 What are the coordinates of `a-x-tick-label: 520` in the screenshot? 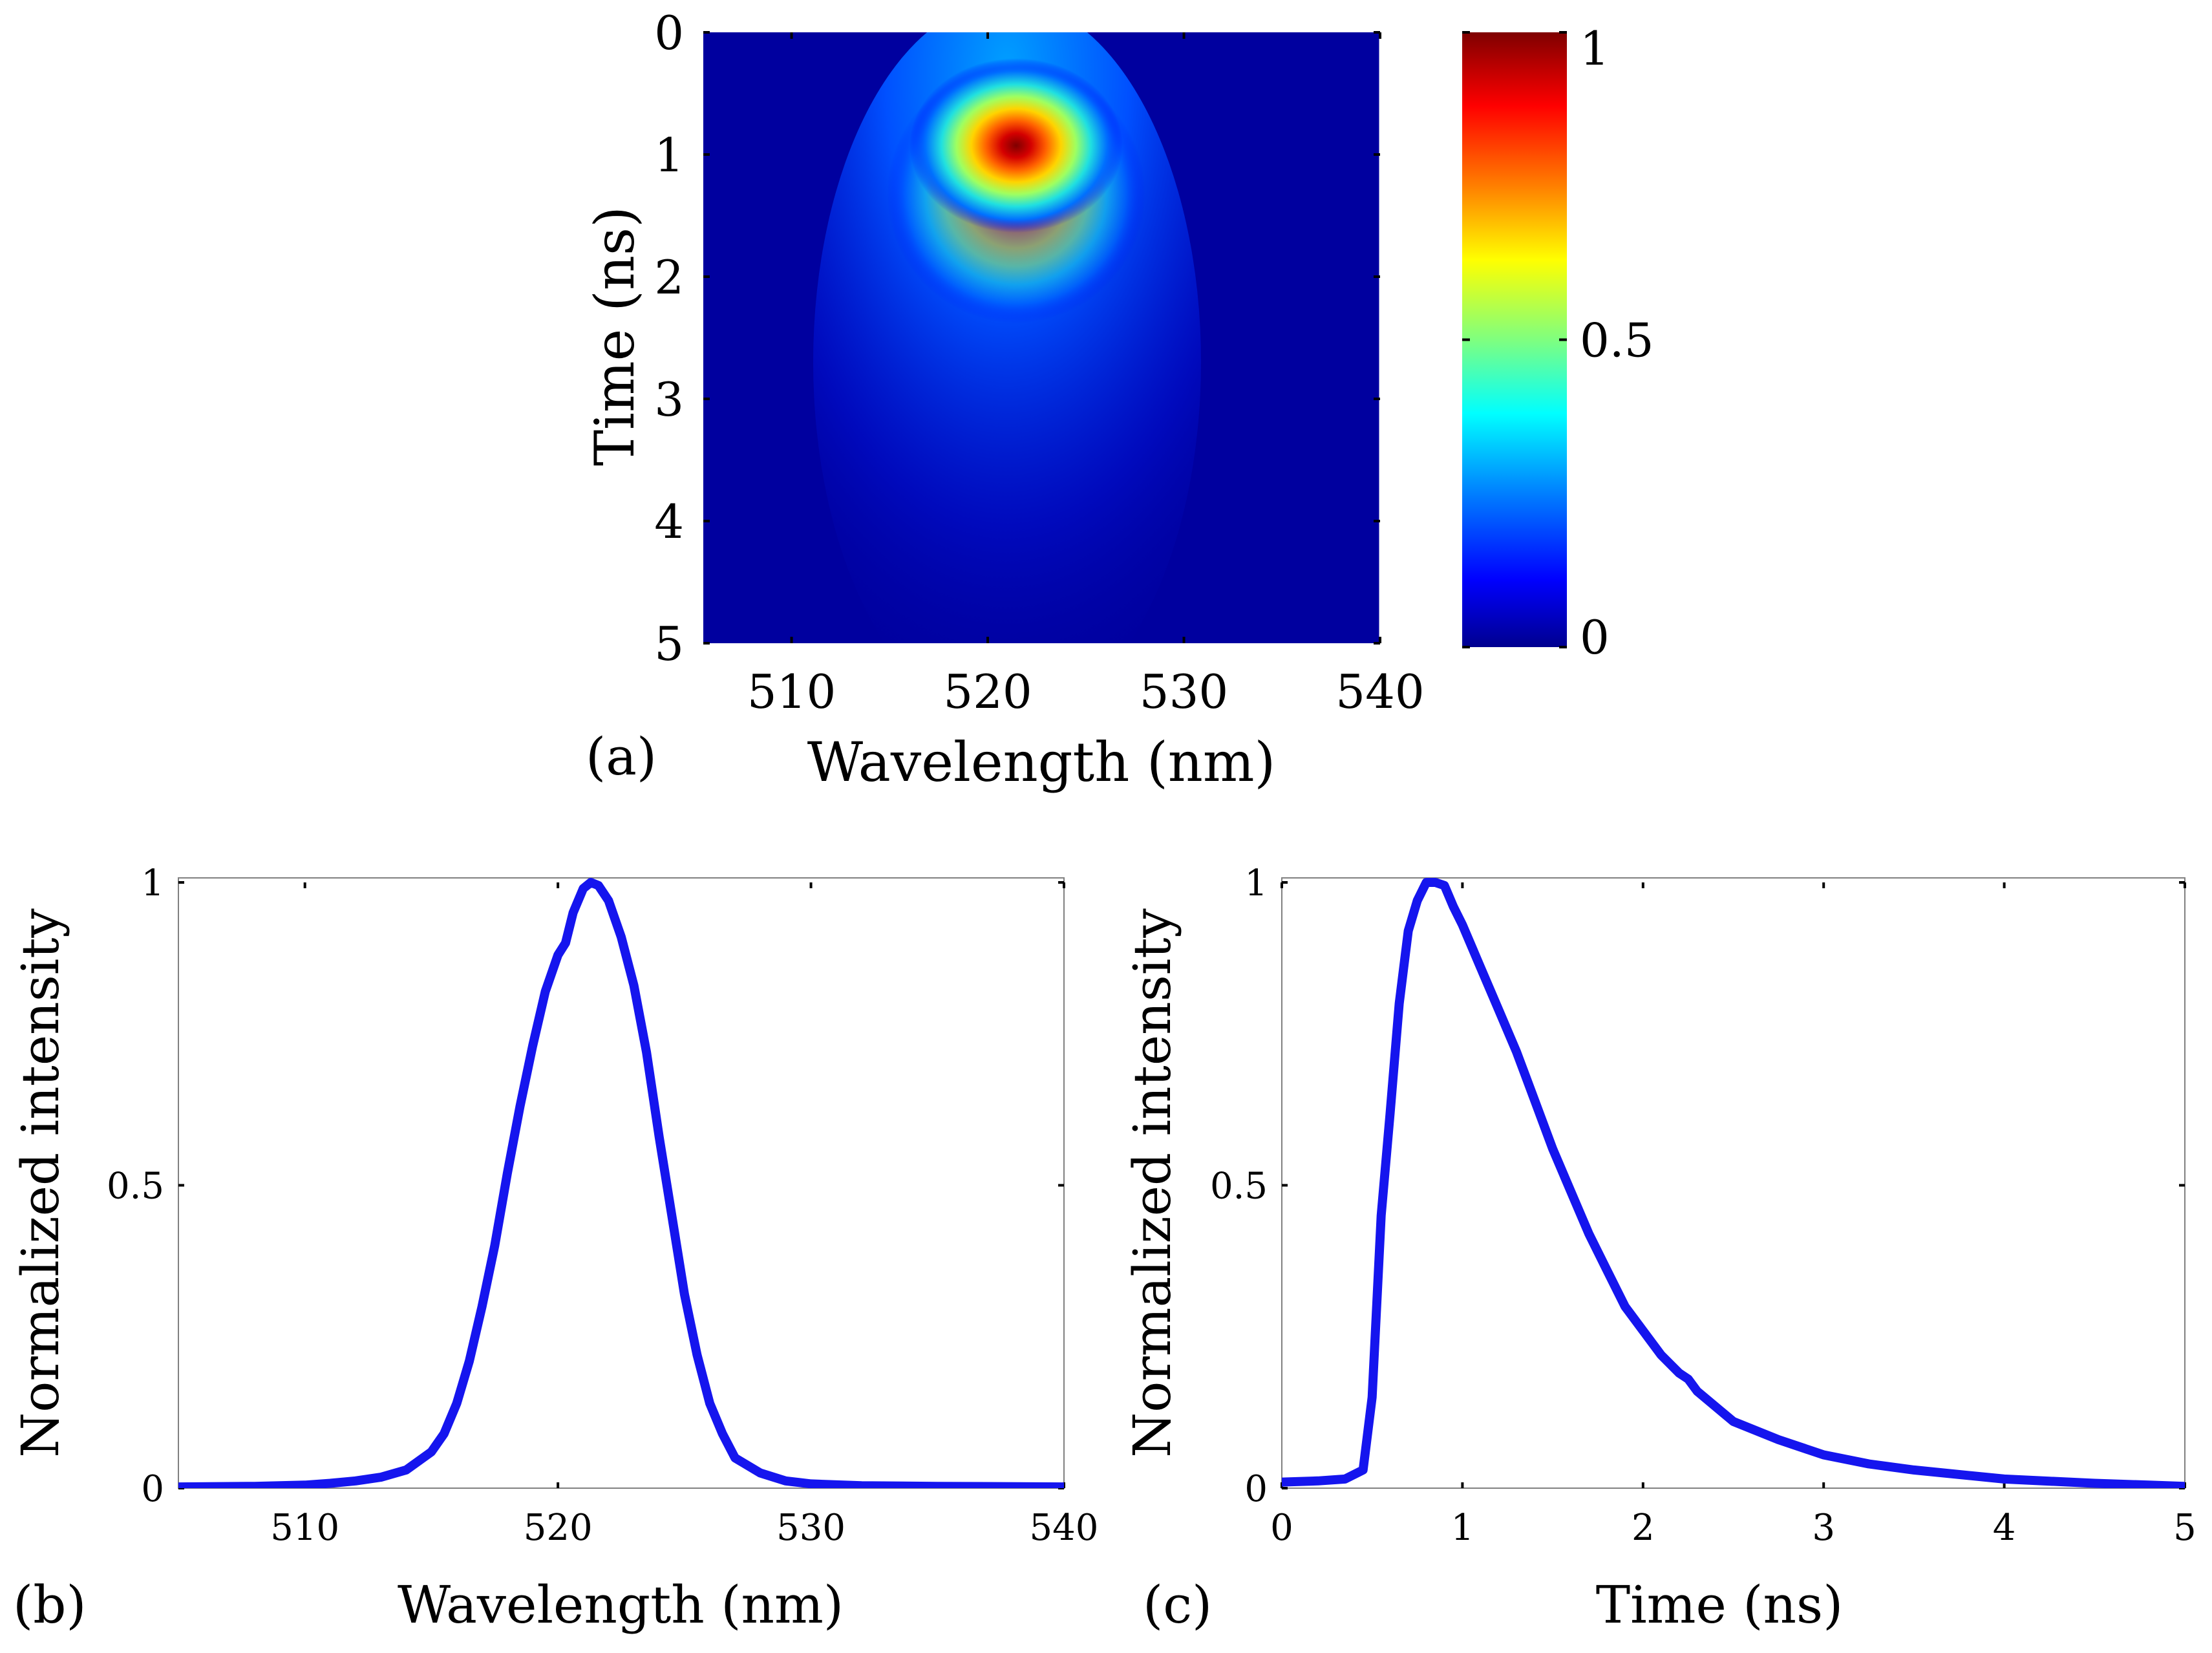 It's located at (987, 692).